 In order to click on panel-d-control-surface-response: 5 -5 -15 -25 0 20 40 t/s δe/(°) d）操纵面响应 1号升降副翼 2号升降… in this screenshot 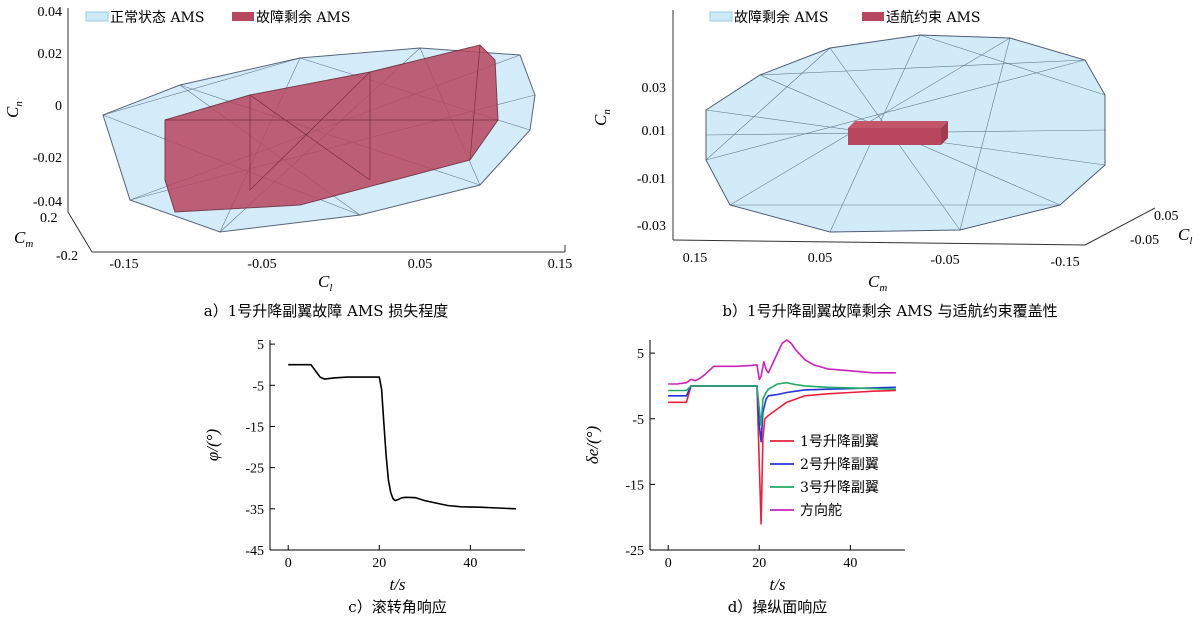, I will do `click(744, 477)`.